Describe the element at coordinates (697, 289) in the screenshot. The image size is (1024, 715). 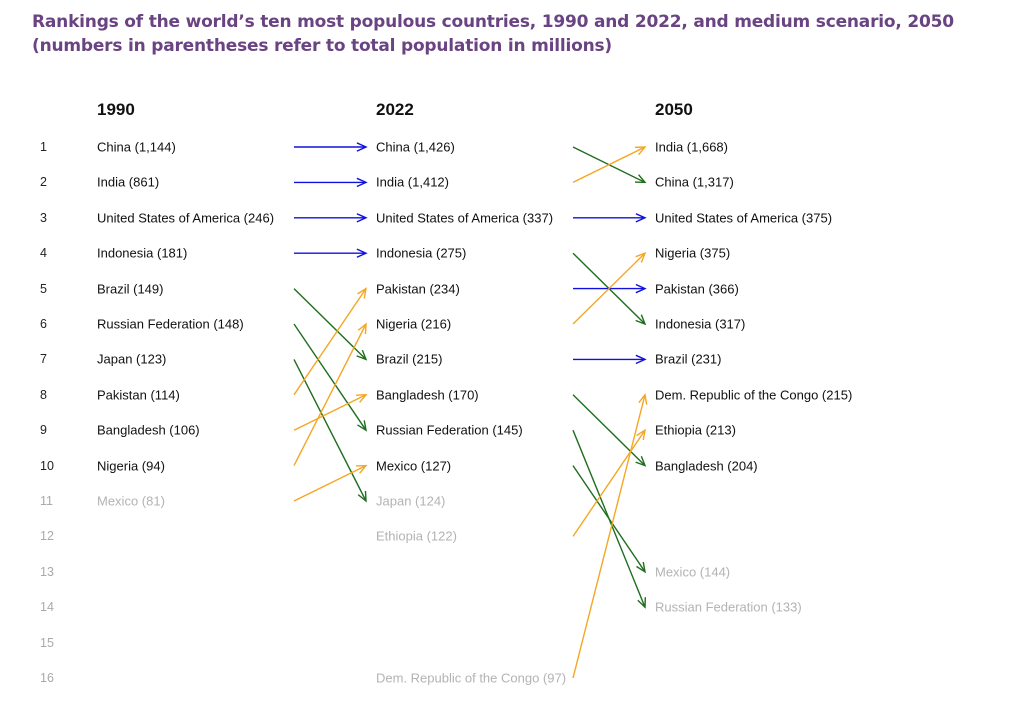
I see `country-entry-2050: Pakistan (366)` at that location.